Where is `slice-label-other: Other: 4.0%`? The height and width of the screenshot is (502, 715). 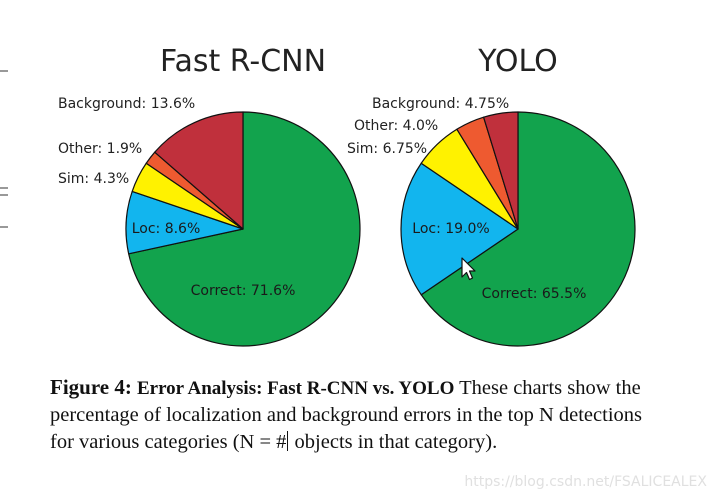 slice-label-other: Other: 4.0% is located at coordinates (396, 126).